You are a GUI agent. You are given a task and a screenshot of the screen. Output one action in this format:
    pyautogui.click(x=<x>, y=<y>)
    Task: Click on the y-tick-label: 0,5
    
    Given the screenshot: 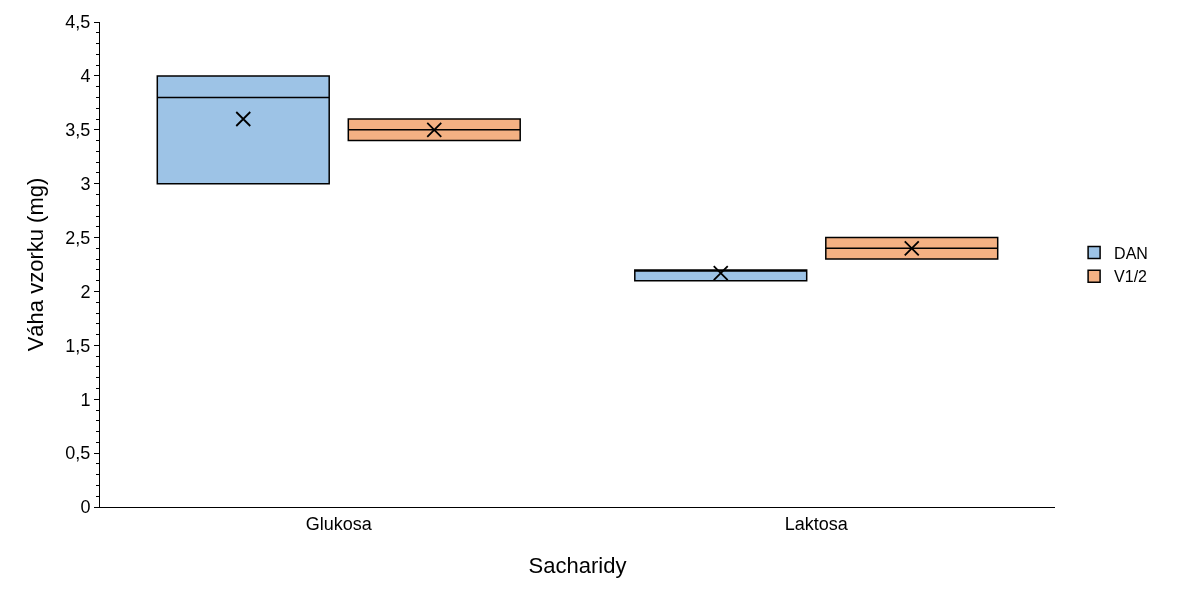 What is the action you would take?
    pyautogui.click(x=78, y=453)
    